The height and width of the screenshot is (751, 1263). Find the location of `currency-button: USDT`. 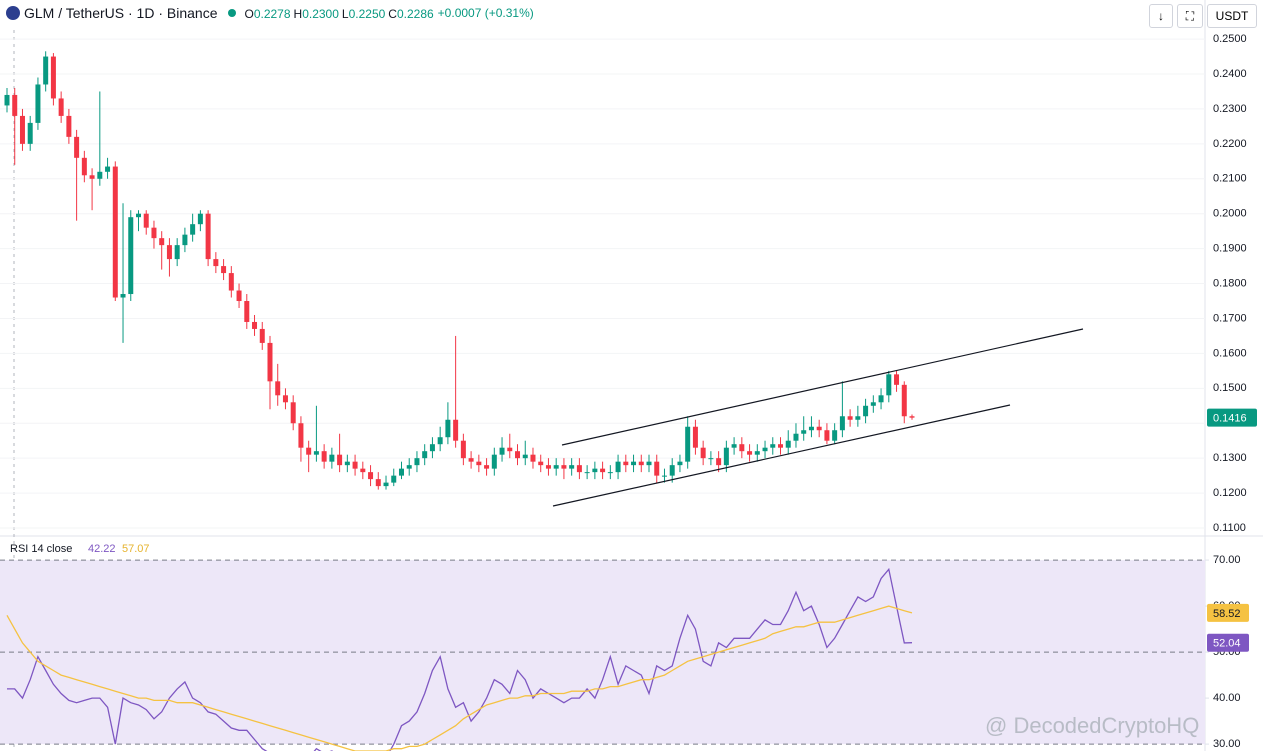

currency-button: USDT is located at coordinates (1232, 16).